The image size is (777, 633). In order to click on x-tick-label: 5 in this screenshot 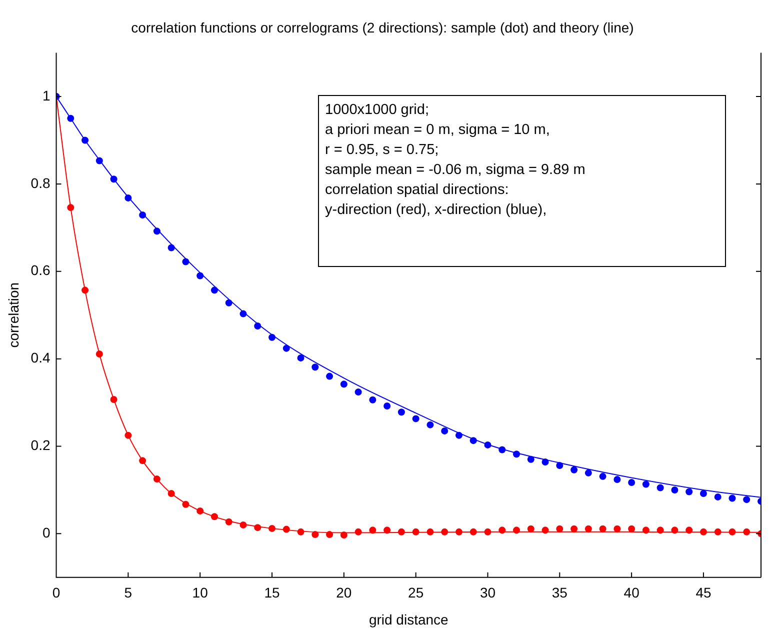, I will do `click(128, 592)`.